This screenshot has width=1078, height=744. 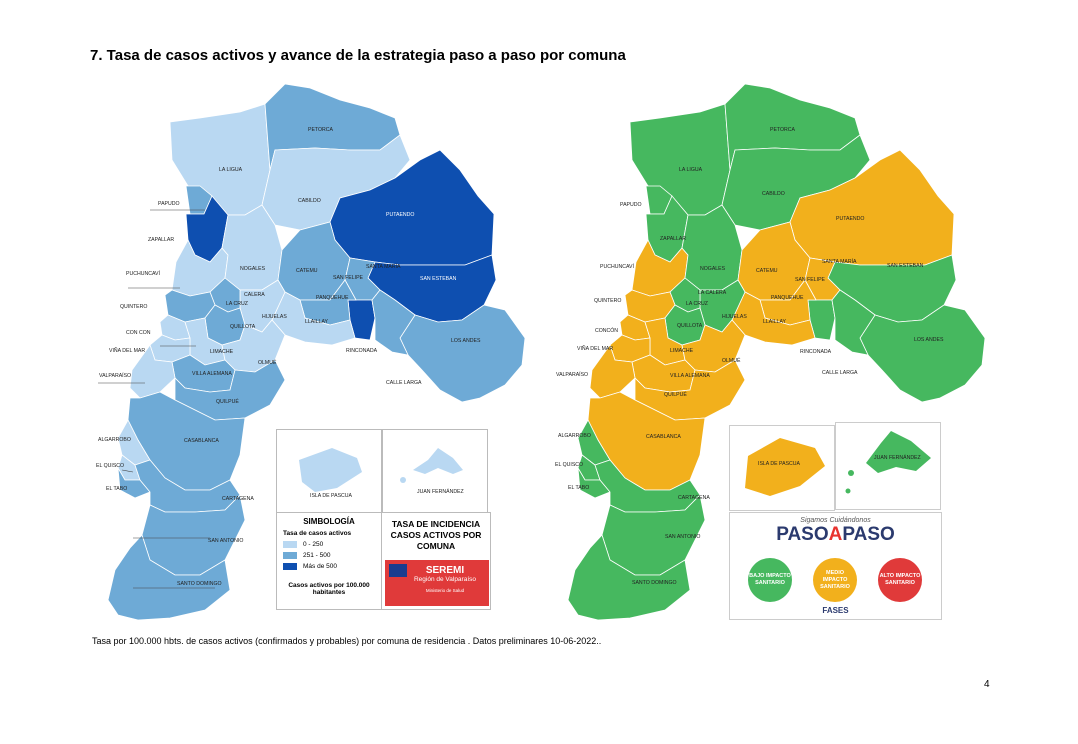 I want to click on left-label-algarrobo: ALGARROBO, so click(x=114, y=440).